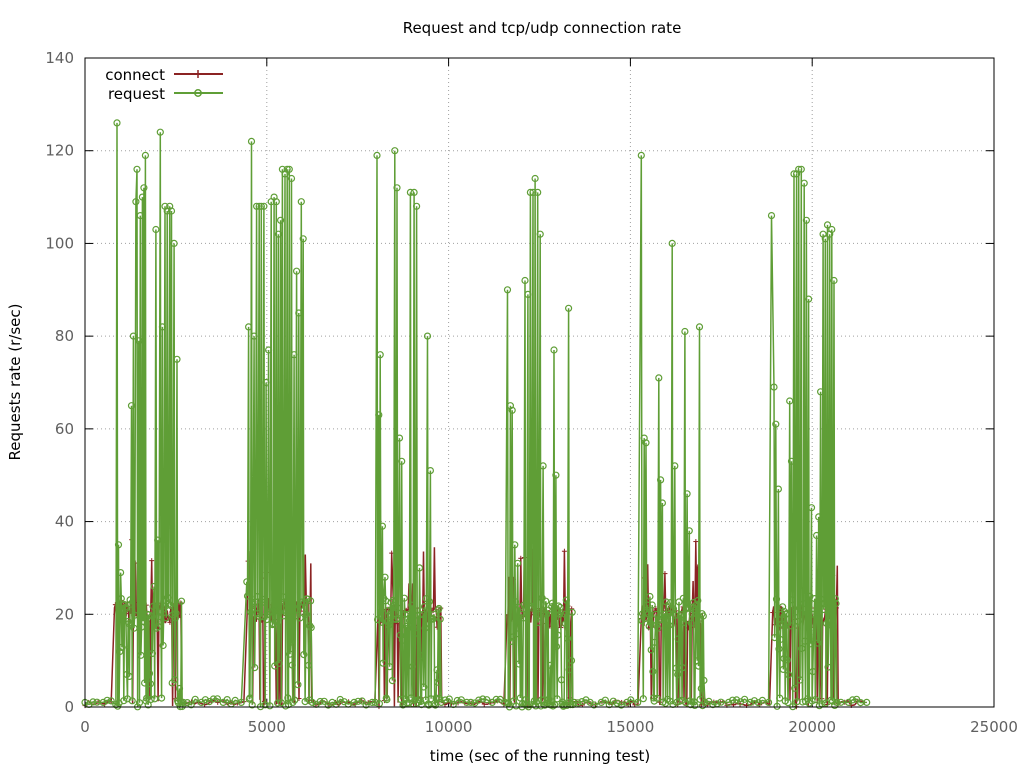 This screenshot has width=1024, height=768. Describe the element at coordinates (59, 58) in the screenshot. I see `y-tick-label: 140` at that location.